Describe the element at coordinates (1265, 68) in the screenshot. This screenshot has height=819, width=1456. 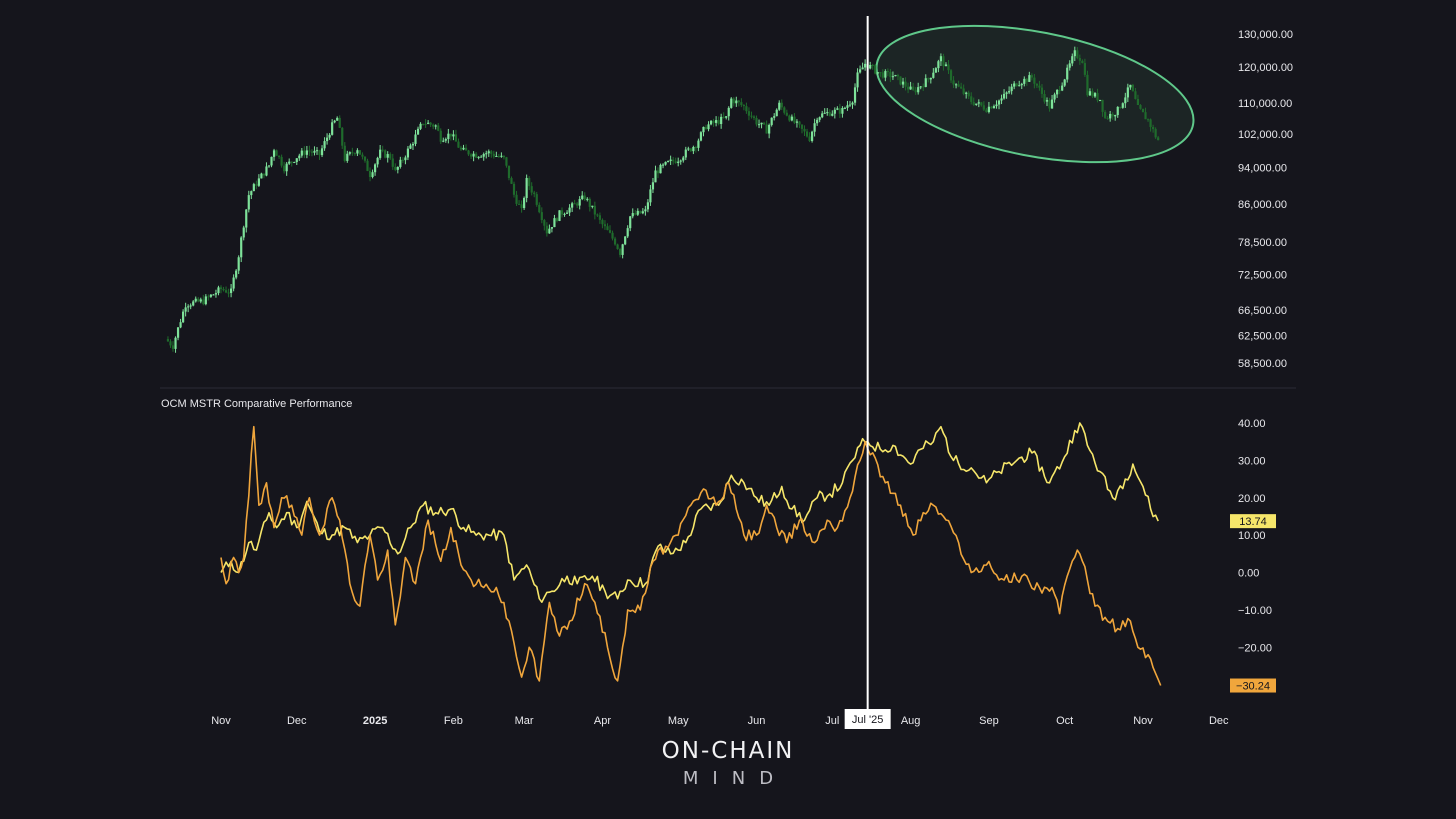
I see `price-axis-tick: 120,000.00` at that location.